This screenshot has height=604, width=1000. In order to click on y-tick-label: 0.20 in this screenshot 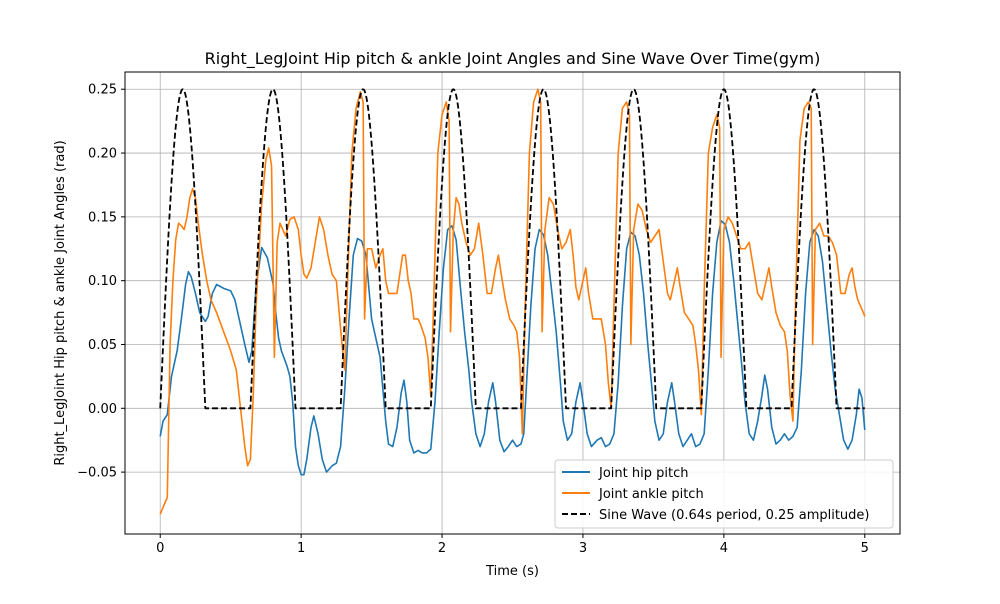, I will do `click(102, 154)`.